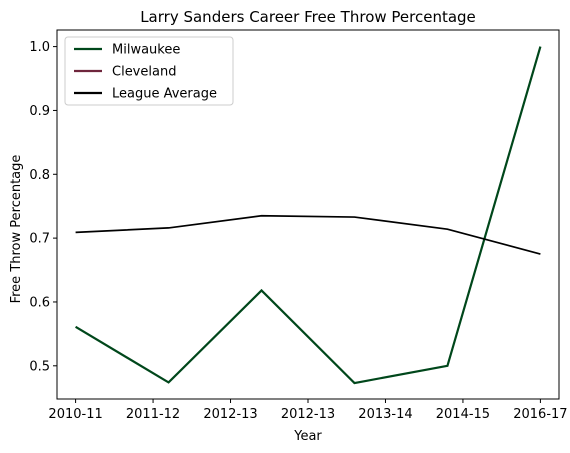  Describe the element at coordinates (39, 47) in the screenshot. I see `y-tick-label: 1.0` at that location.